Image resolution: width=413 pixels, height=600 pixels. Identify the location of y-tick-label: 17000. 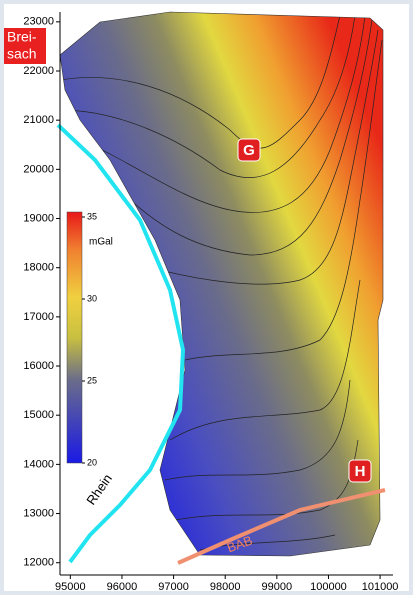
(38, 317).